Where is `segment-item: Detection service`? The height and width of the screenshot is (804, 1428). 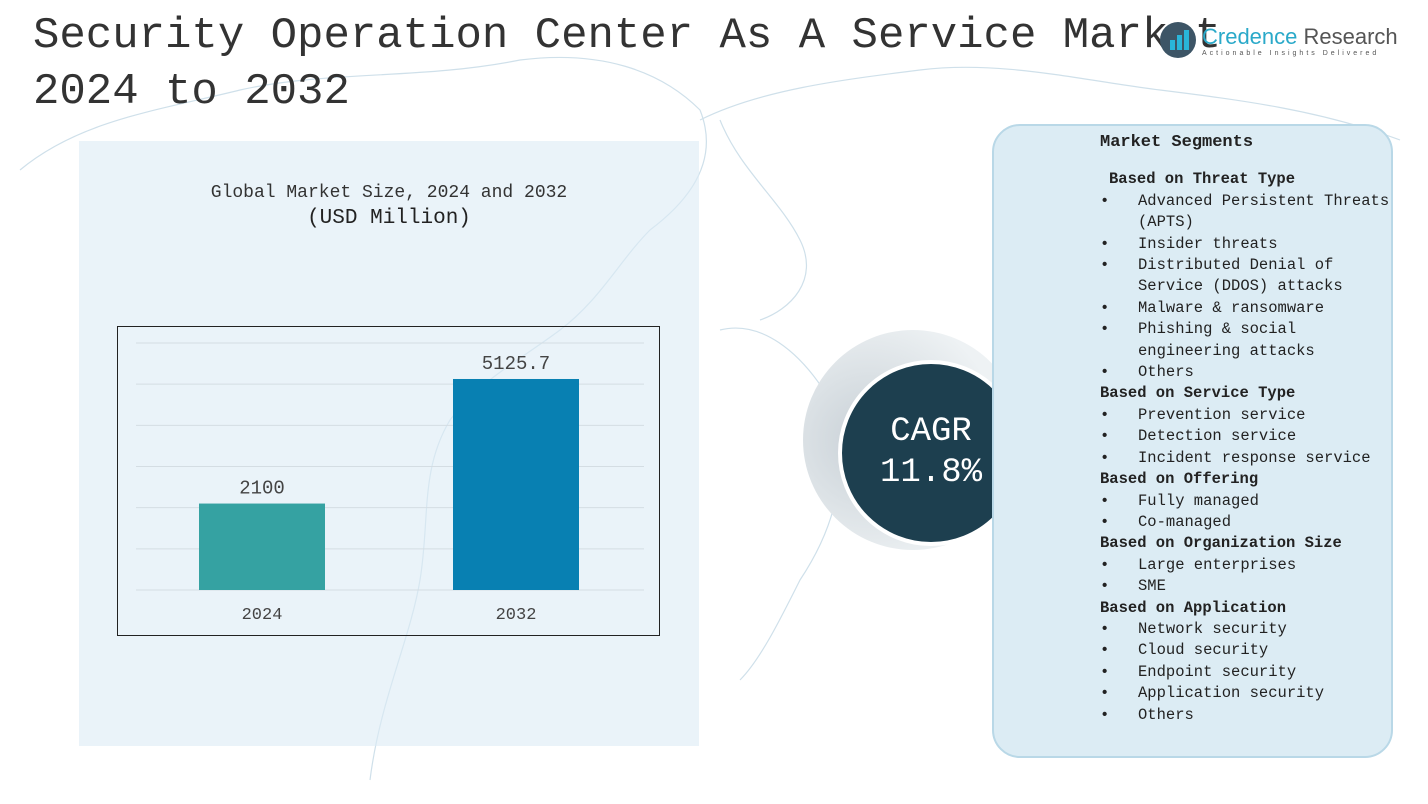 segment-item: Detection service is located at coordinates (1245, 437).